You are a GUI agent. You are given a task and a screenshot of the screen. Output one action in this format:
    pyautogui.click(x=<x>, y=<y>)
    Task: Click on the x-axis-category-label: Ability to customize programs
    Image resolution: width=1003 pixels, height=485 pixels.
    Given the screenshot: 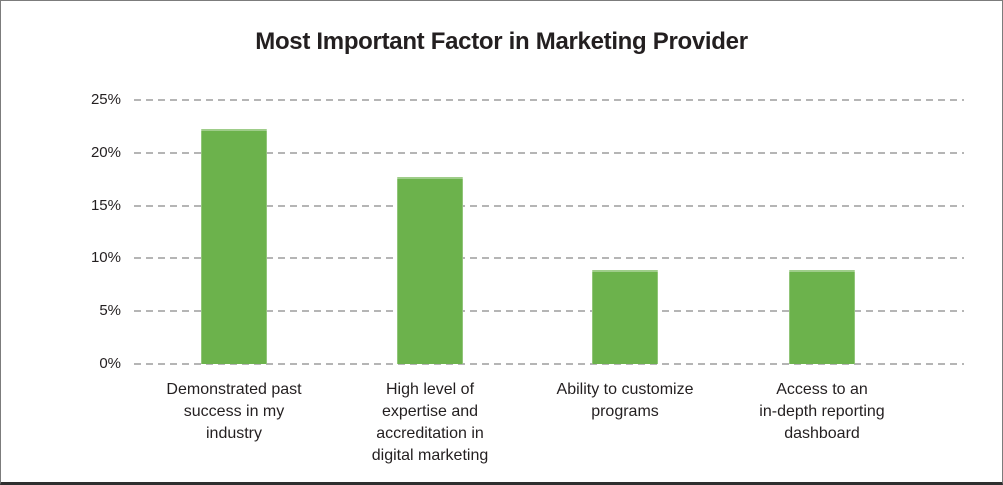 What is the action you would take?
    pyautogui.click(x=625, y=400)
    